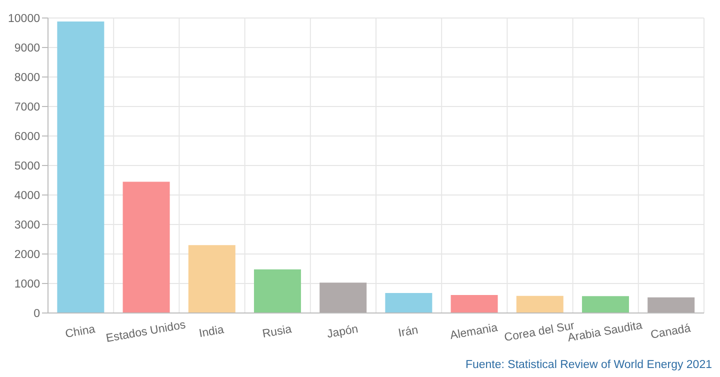 This screenshot has height=377, width=720. What do you see at coordinates (474, 332) in the screenshot?
I see `x-tick-label: Alemania` at bounding box center [474, 332].